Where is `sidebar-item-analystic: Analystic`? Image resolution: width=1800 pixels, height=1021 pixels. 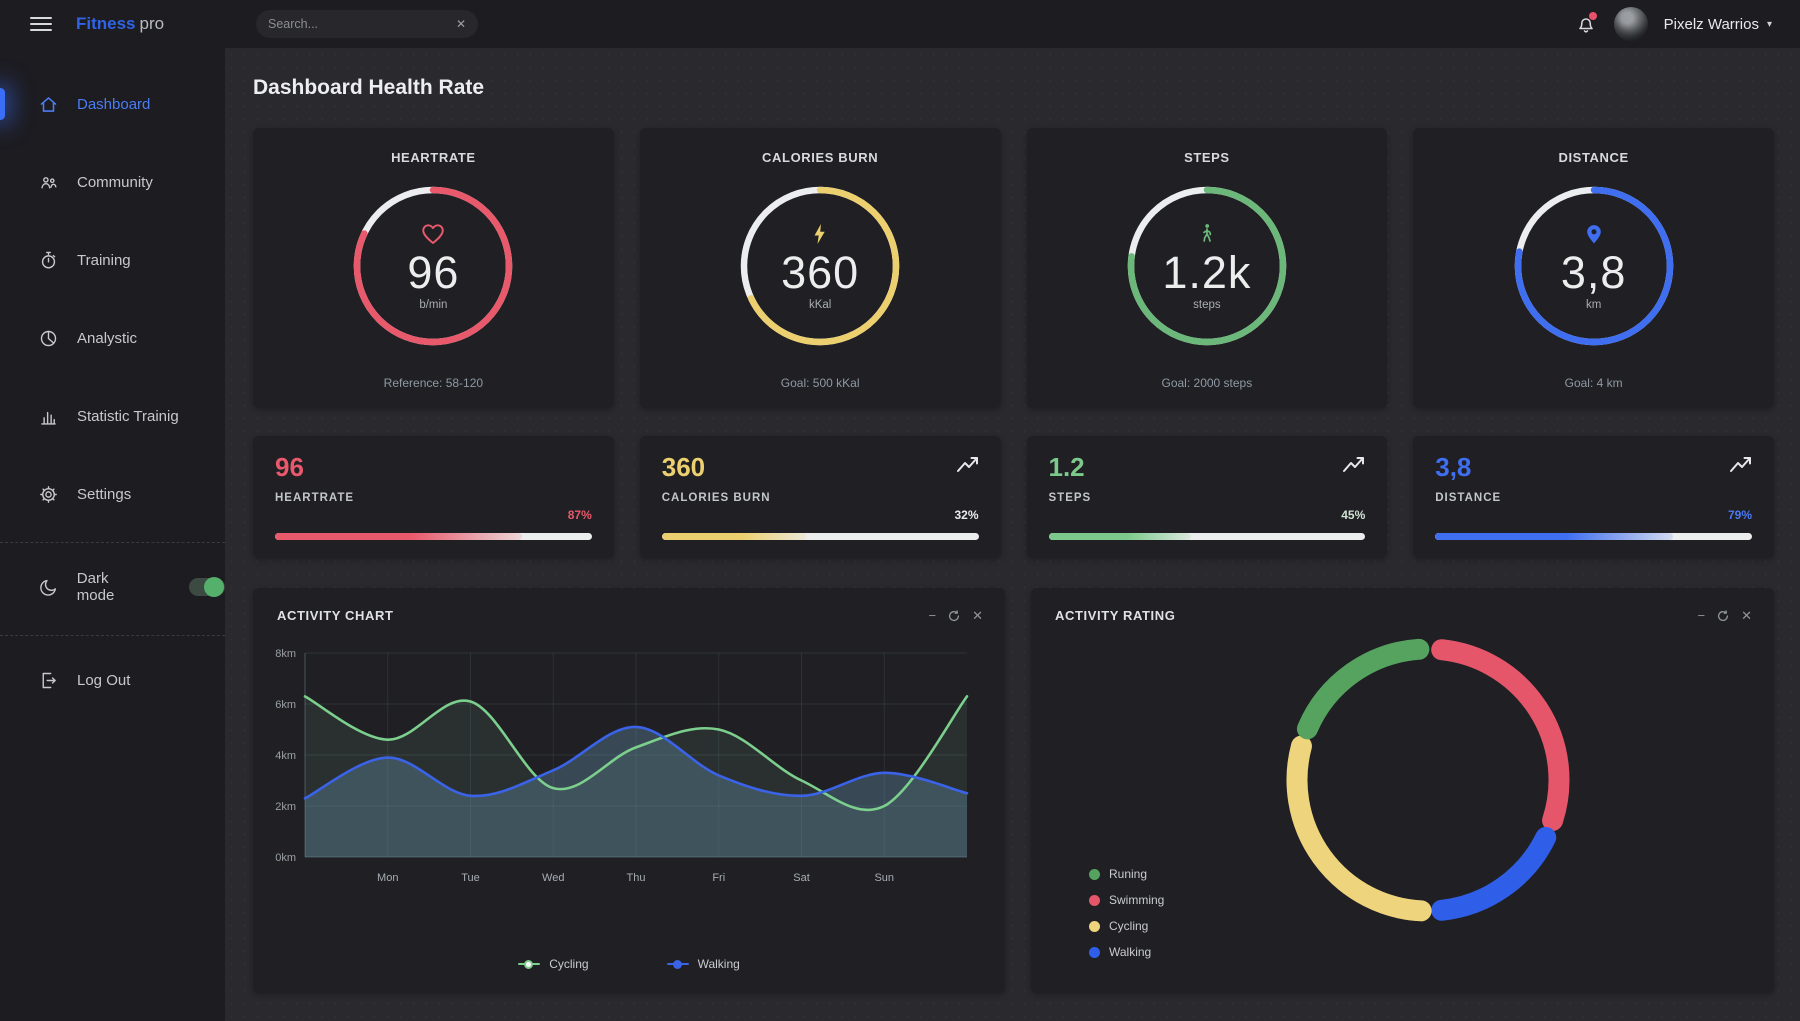
sidebar-item-analystic: Analystic is located at coordinates (112, 338).